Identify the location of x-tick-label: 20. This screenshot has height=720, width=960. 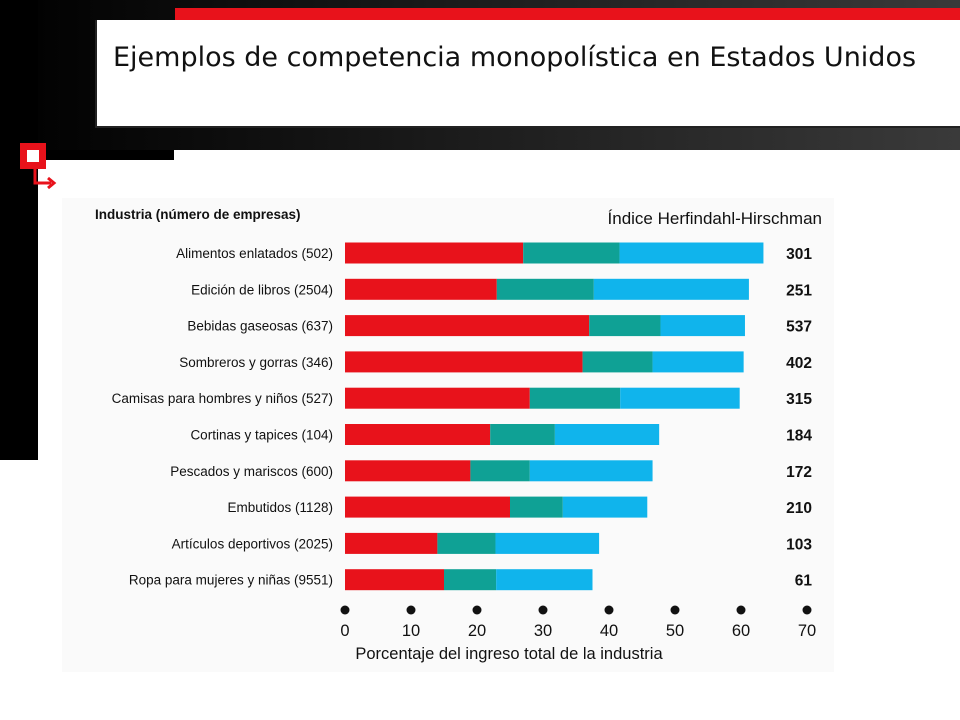
(477, 631).